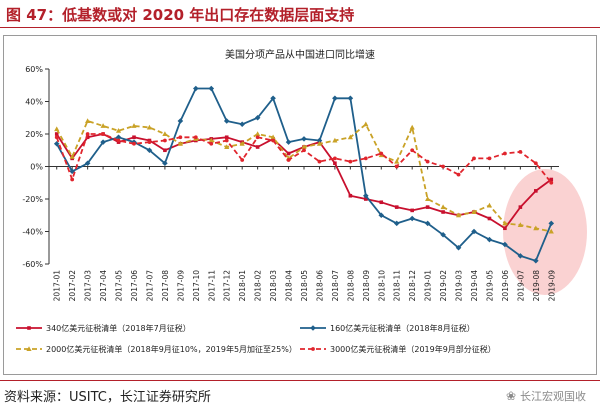  Describe the element at coordinates (34, 102) in the screenshot. I see `y-tick-label: 40%` at that location.